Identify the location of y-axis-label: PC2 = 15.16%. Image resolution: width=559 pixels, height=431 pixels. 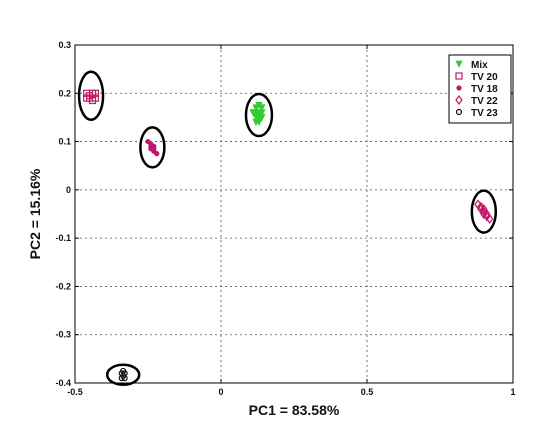
(35, 213).